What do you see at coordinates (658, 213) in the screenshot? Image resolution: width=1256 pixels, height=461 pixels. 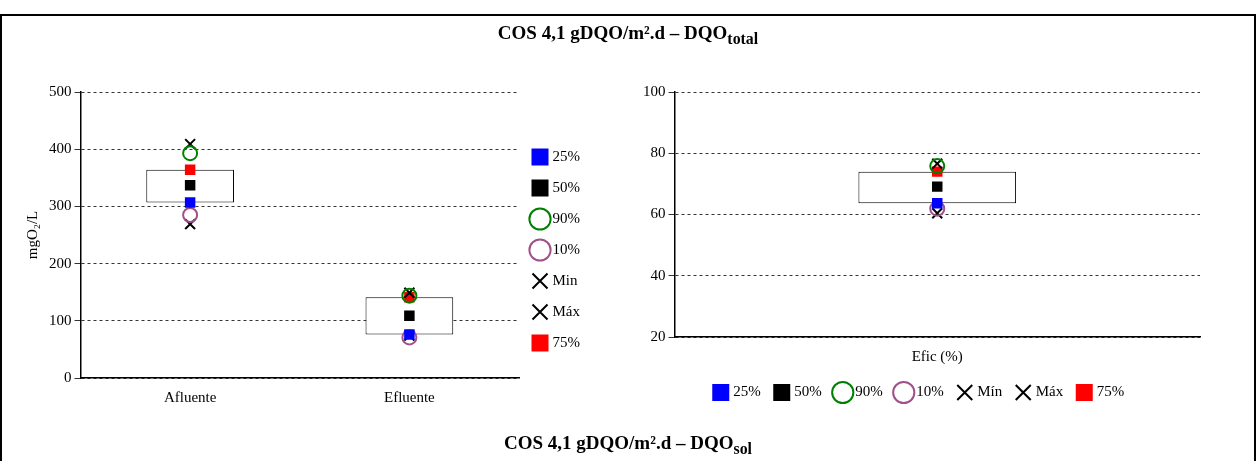 I see `y-tick-label: 60` at bounding box center [658, 213].